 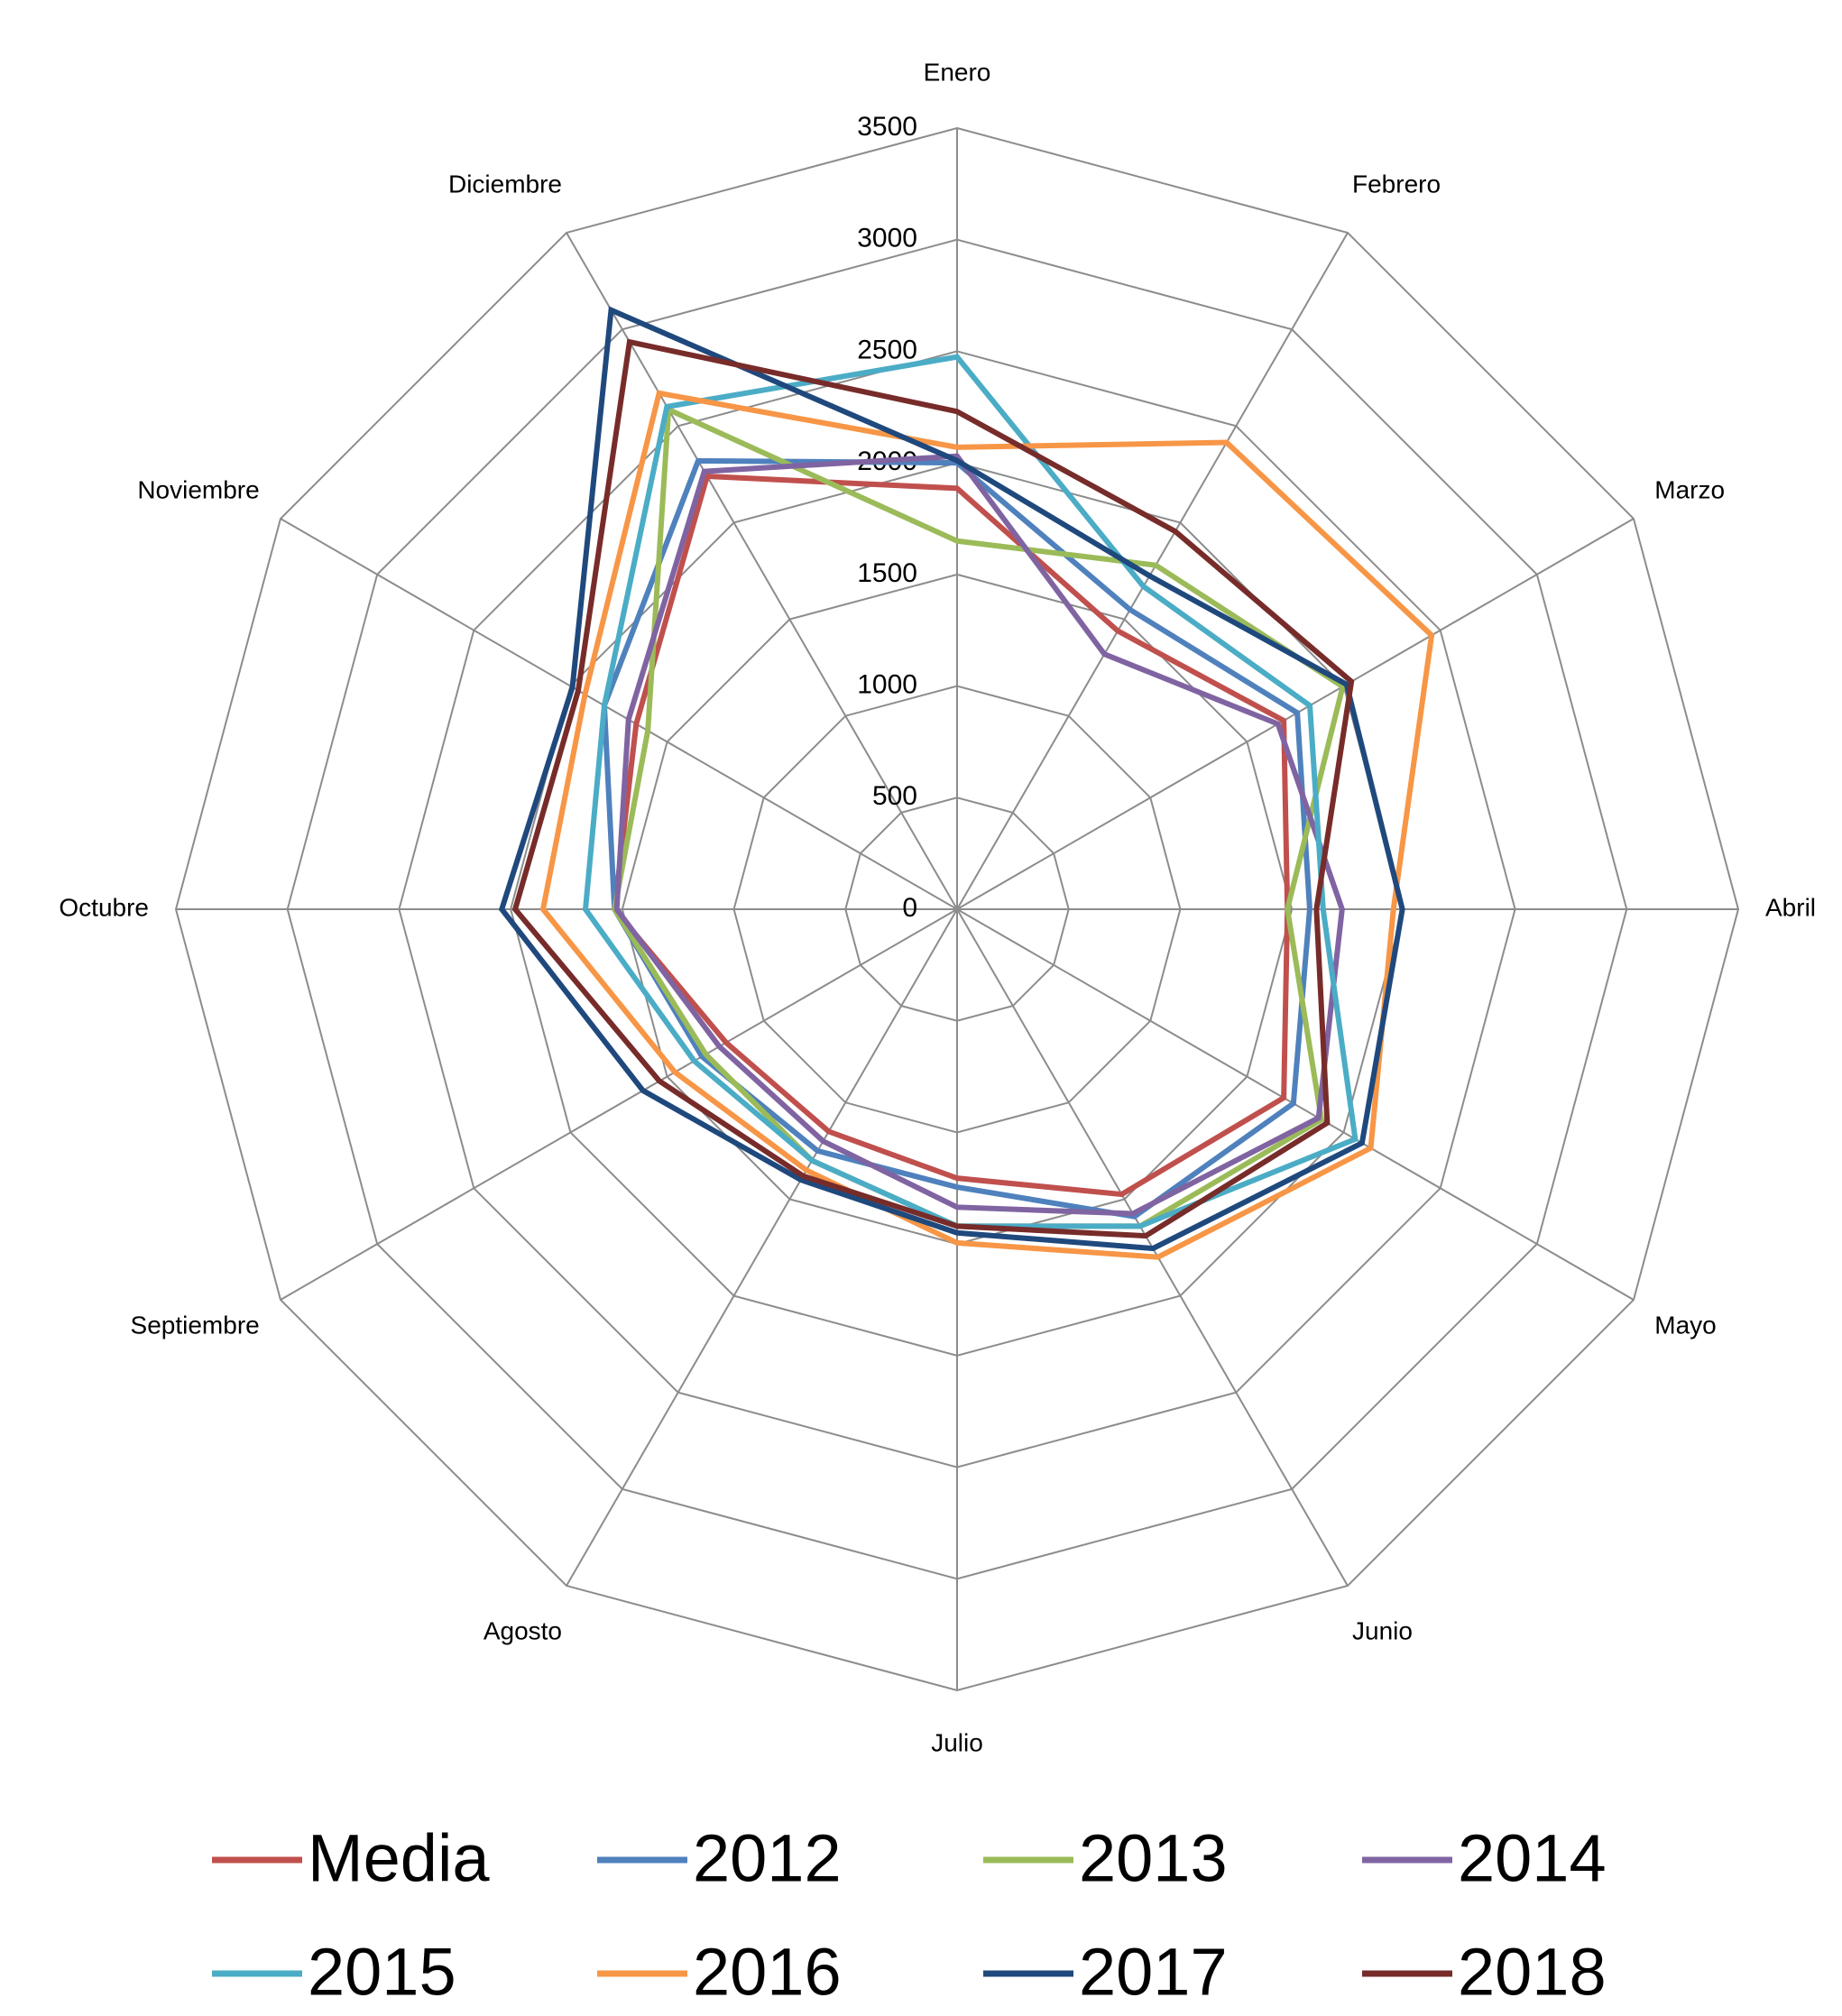 I want to click on category-label: Octubre, so click(x=104, y=907).